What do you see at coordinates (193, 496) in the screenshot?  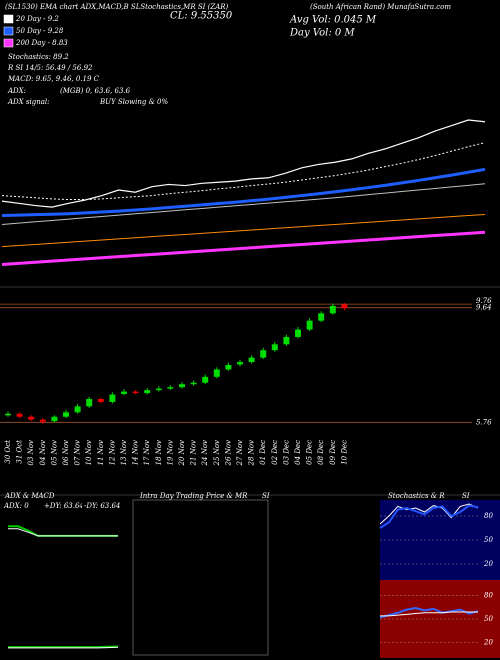 I see `intraday-title: Intra Day Trading Price & MR` at bounding box center [193, 496].